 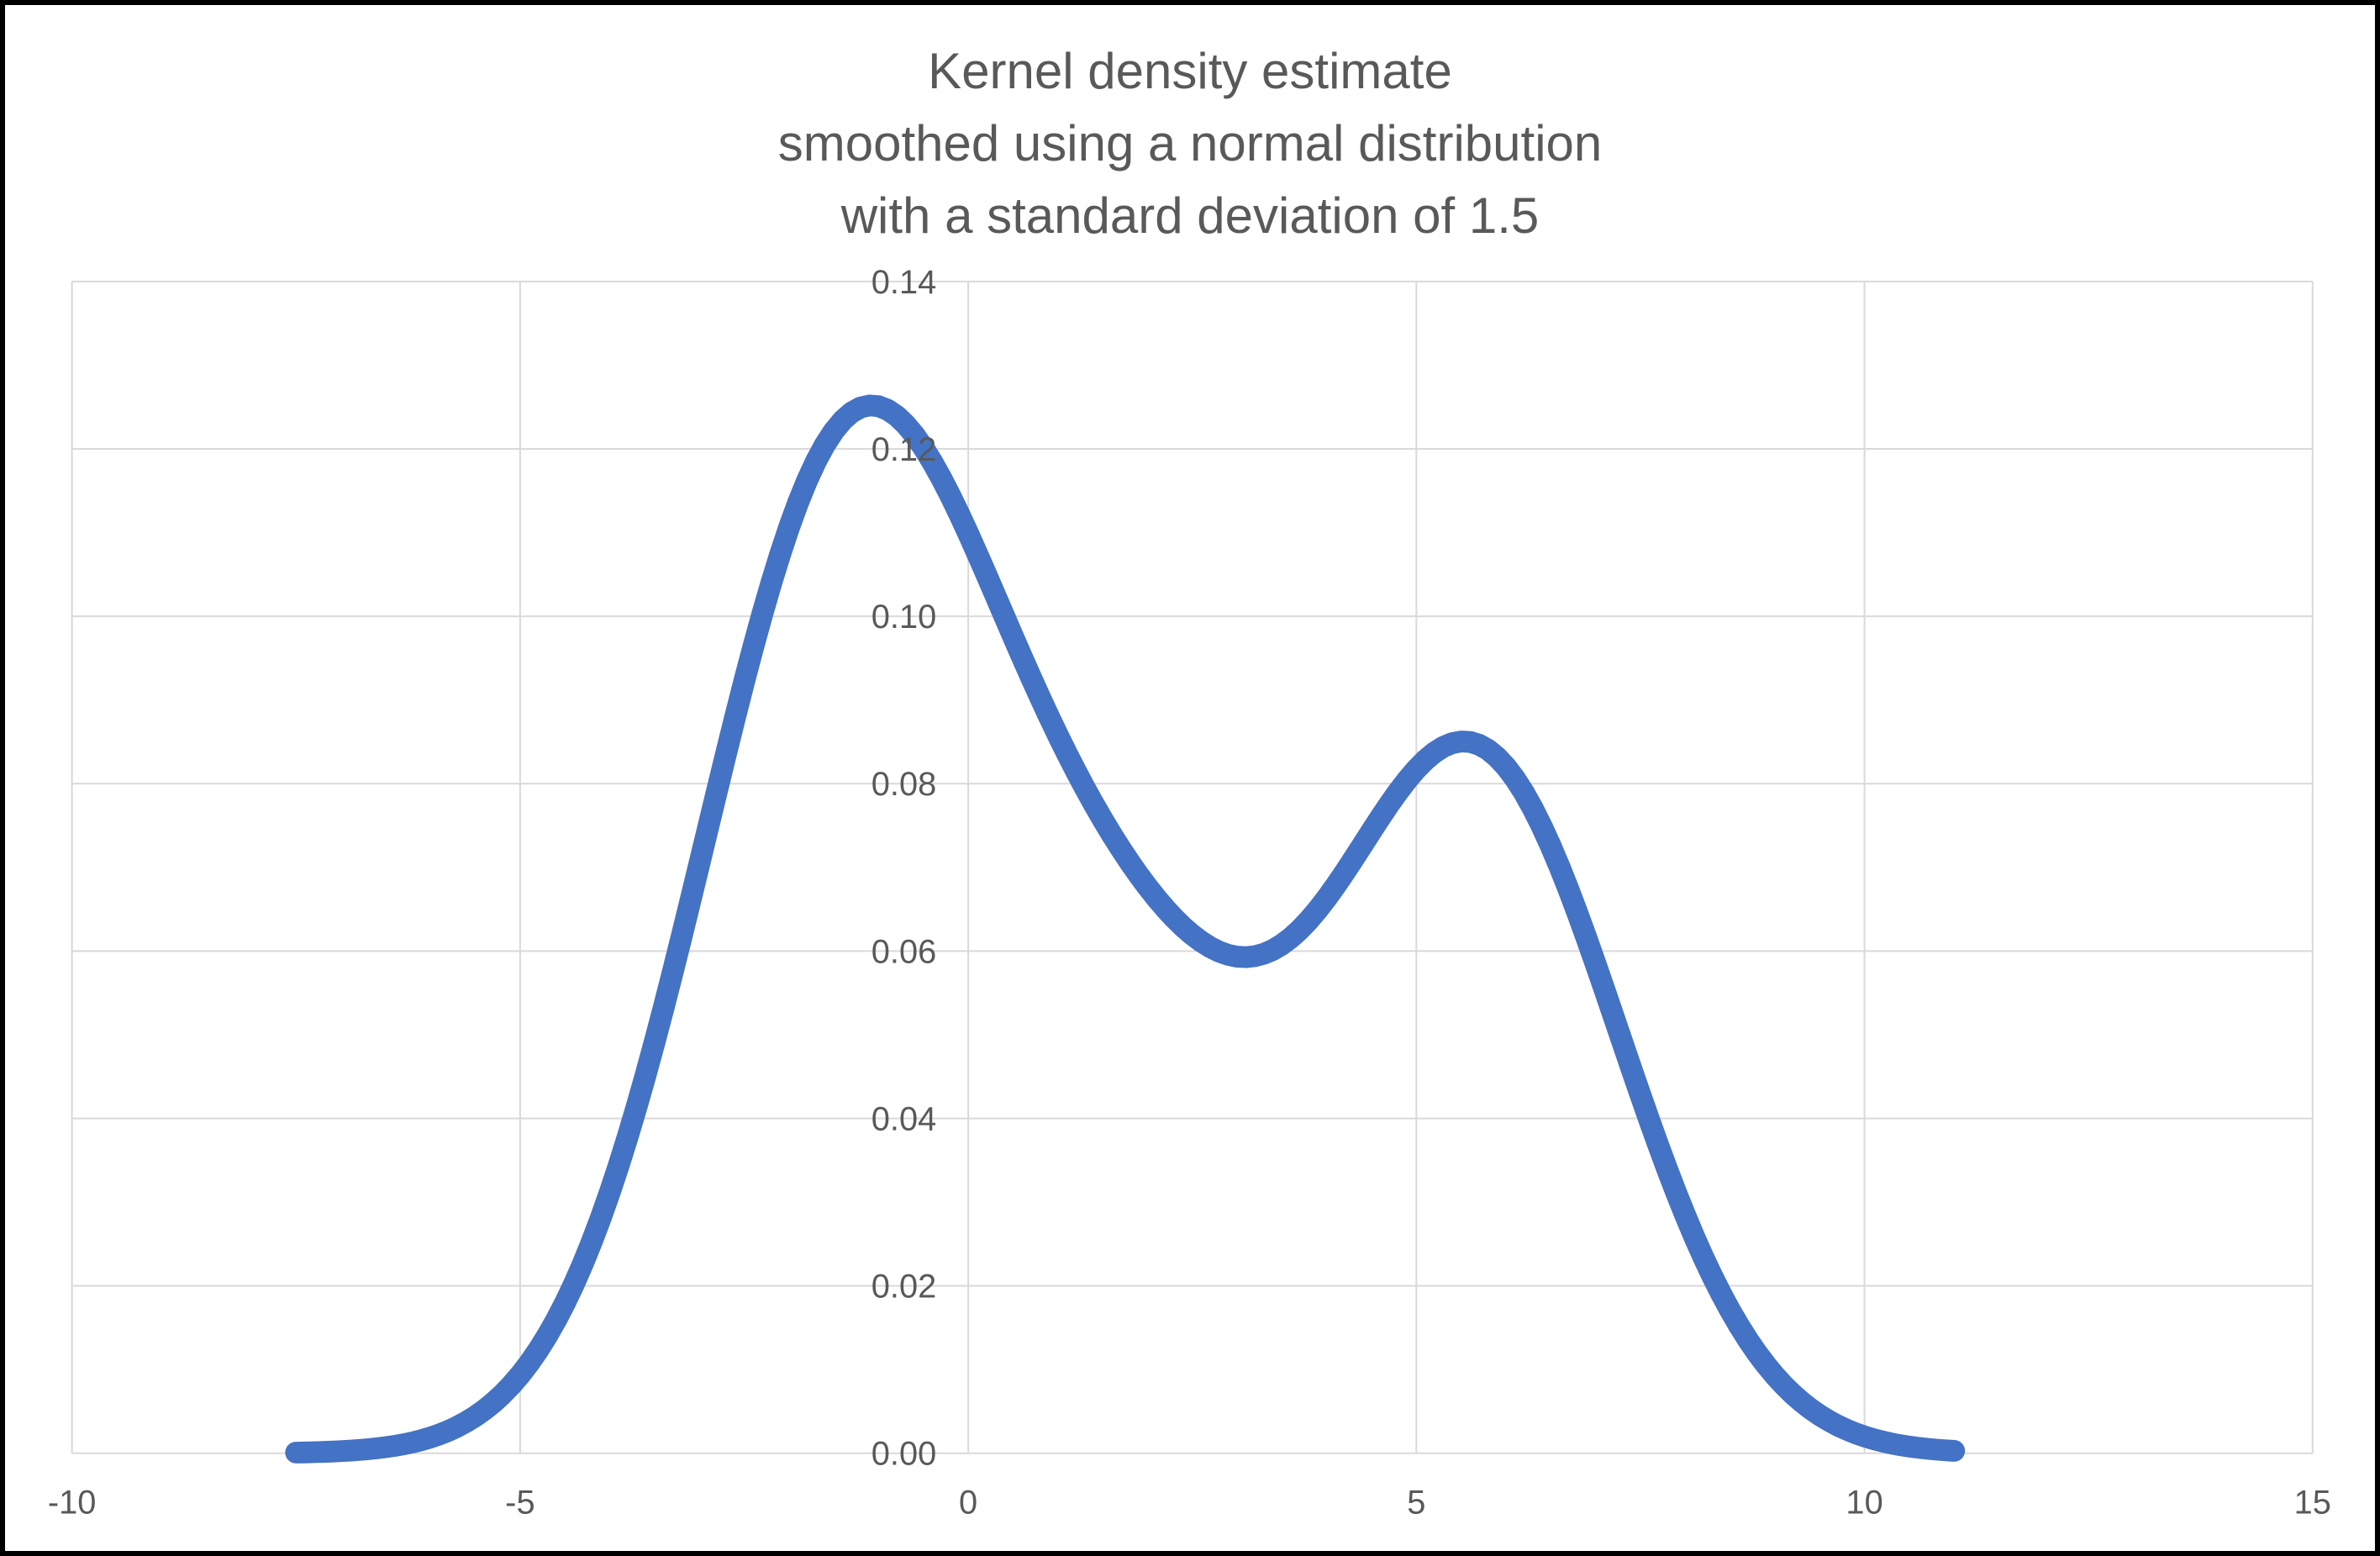 I want to click on y-tick-label: 0.10, so click(x=904, y=617).